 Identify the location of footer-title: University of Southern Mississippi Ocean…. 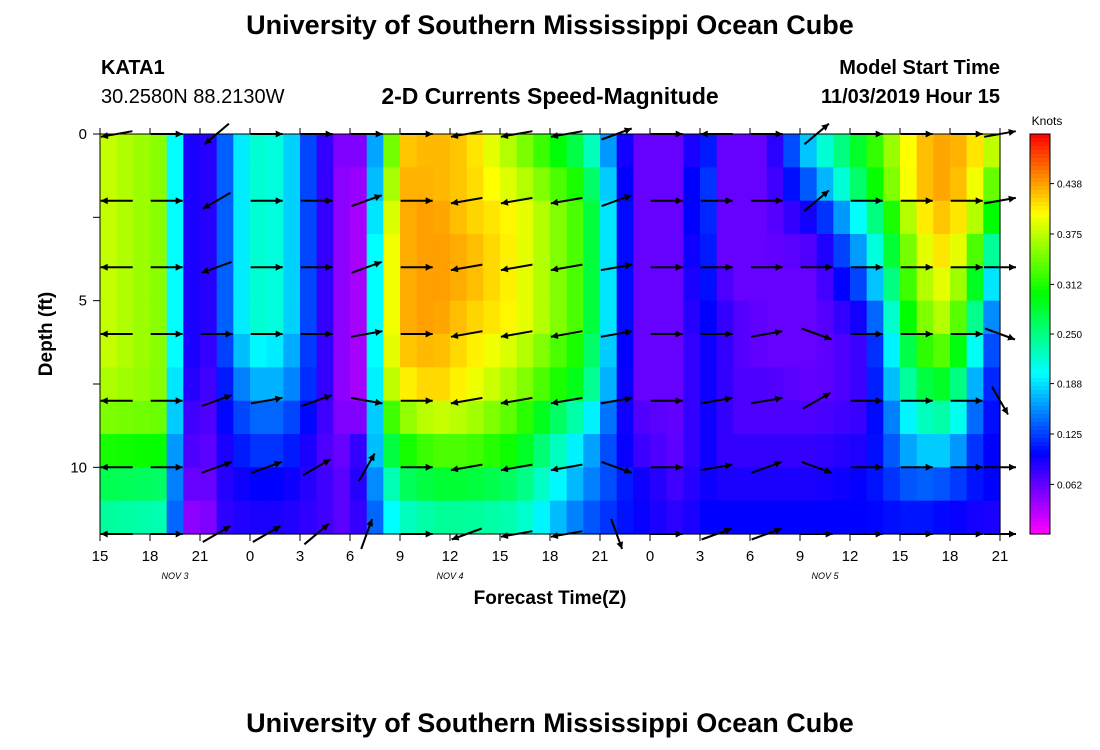
(550, 723).